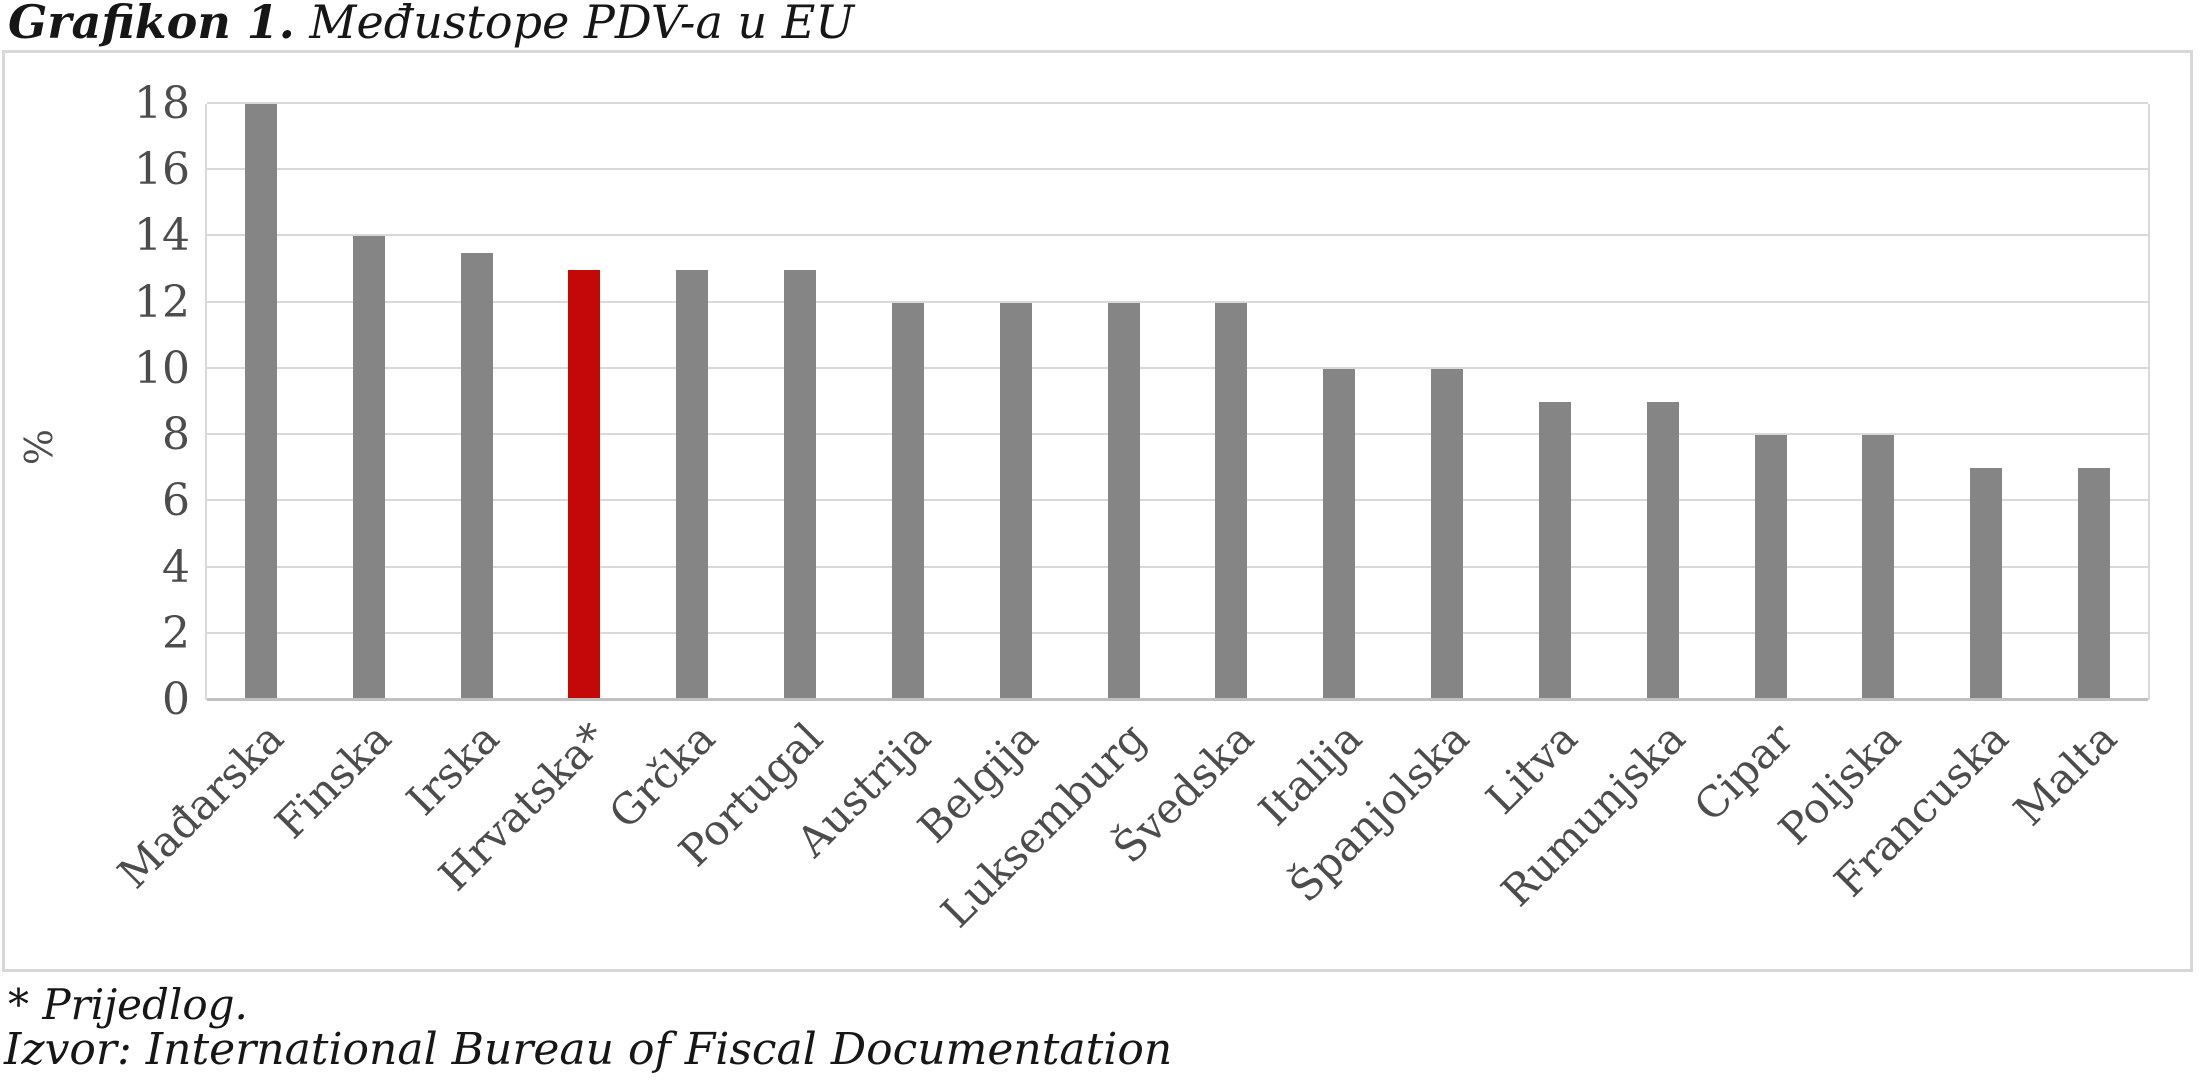 This screenshot has height=1080, width=2203. Describe the element at coordinates (1986, 584) in the screenshot. I see `bar-Francuska` at that location.